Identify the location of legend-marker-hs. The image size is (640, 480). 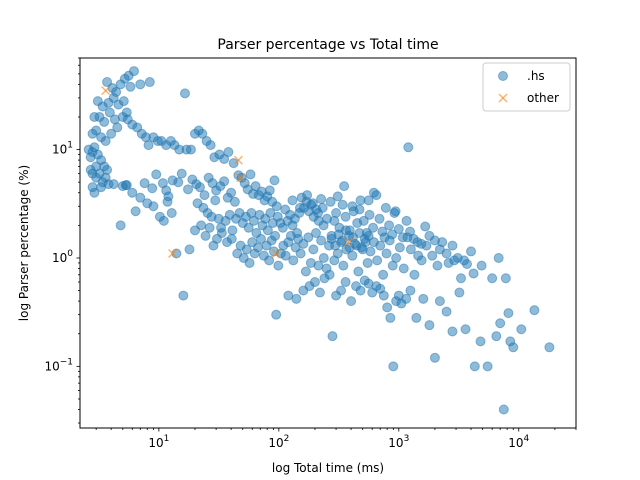
(503, 76).